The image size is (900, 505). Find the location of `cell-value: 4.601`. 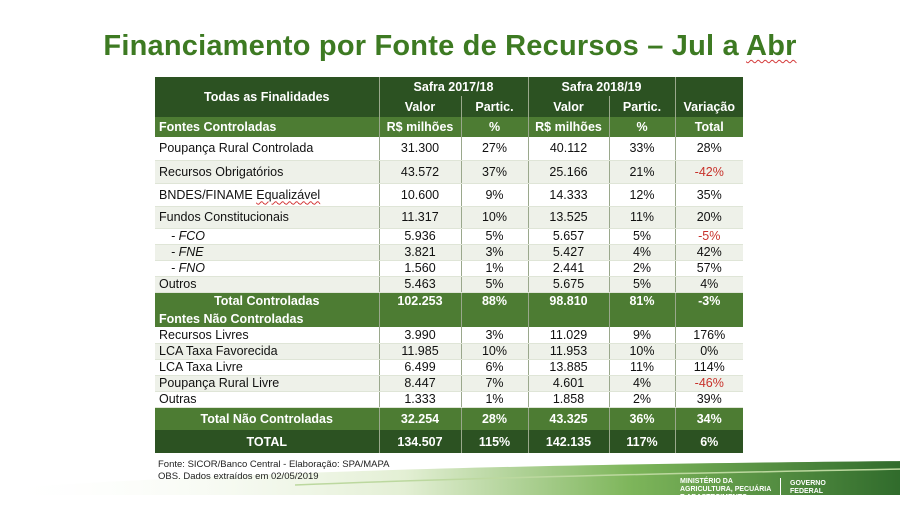

cell-value: 4.601 is located at coordinates (569, 383).